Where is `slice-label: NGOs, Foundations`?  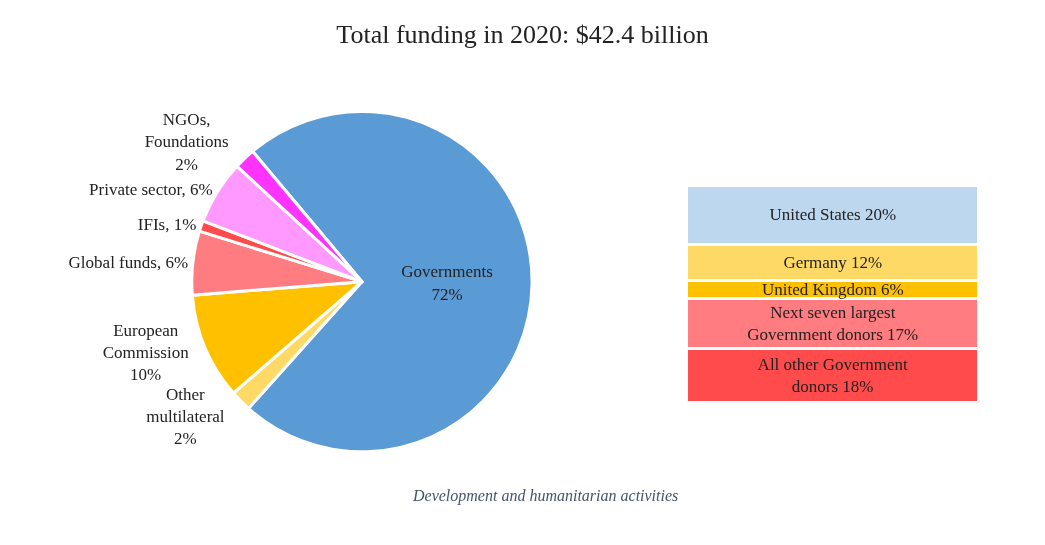
slice-label: NGOs, Foundations is located at coordinates (186, 131).